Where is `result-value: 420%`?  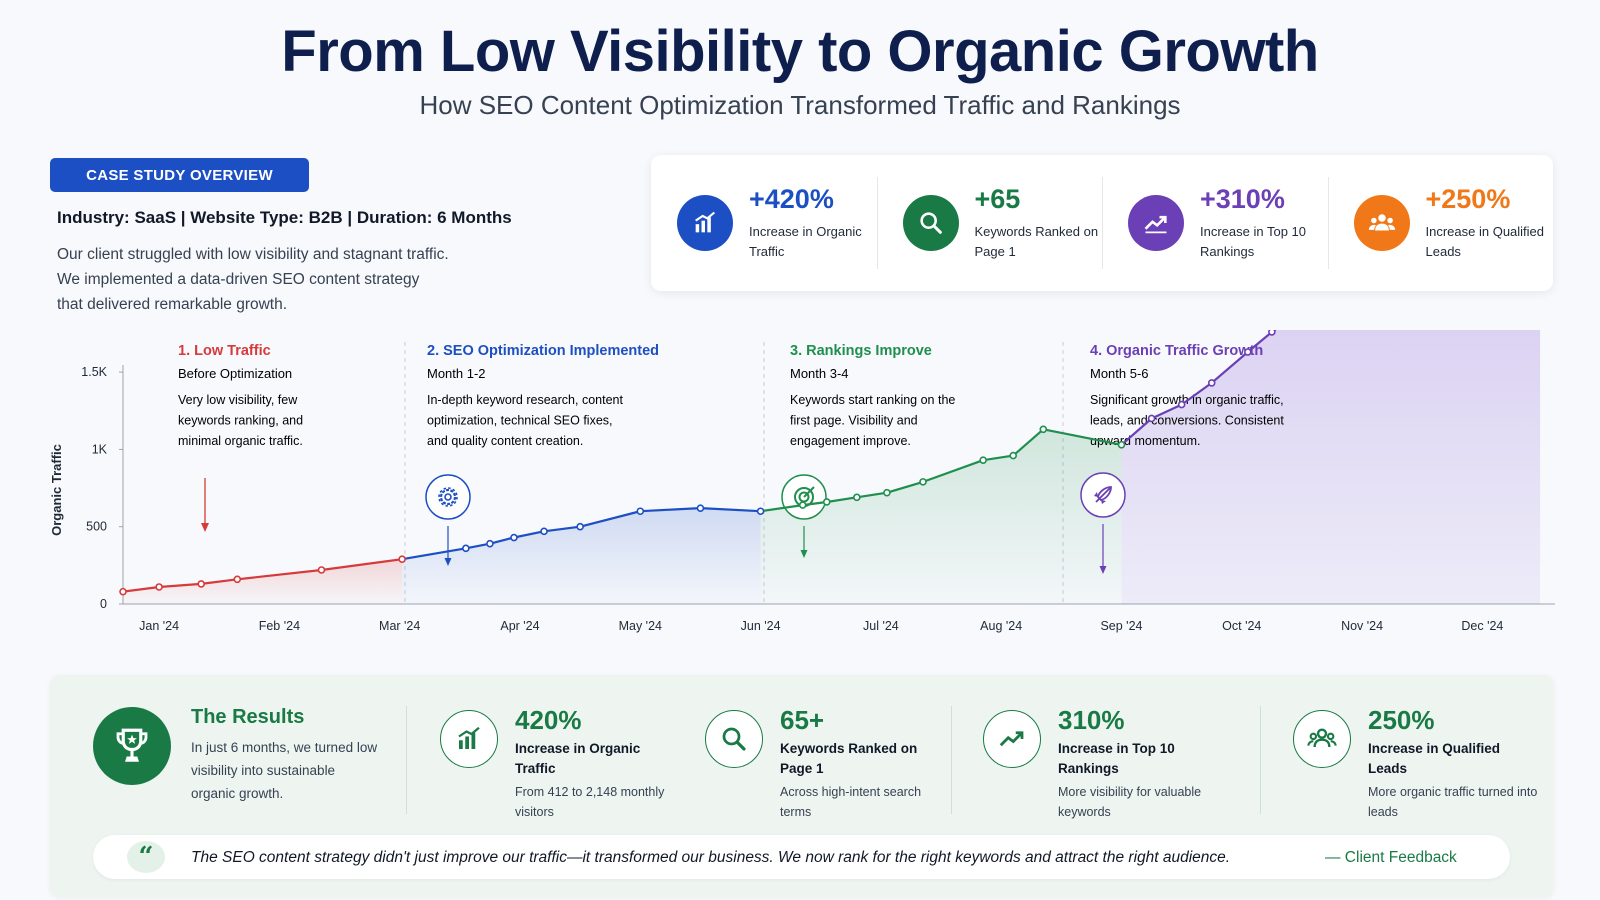
result-value: 420% is located at coordinates (548, 720).